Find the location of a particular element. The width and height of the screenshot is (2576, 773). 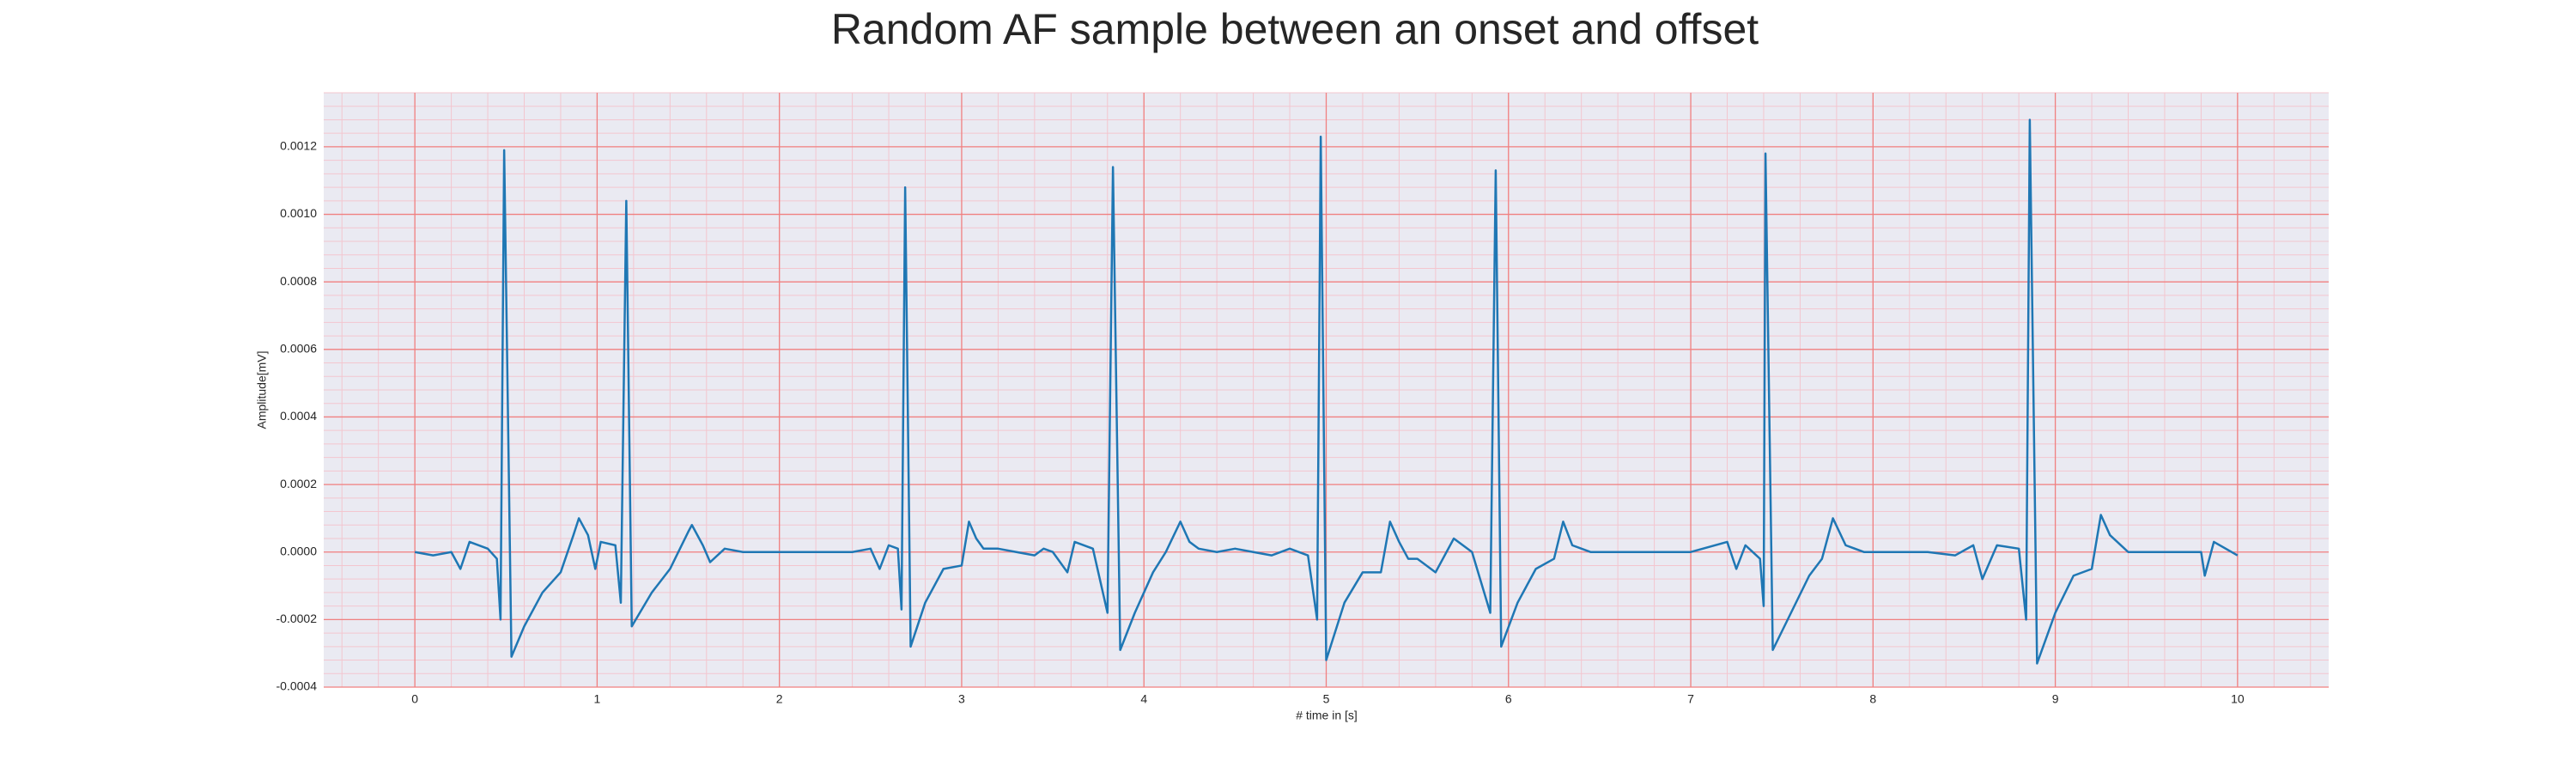

y-tick-label: 0.0006 is located at coordinates (298, 349).